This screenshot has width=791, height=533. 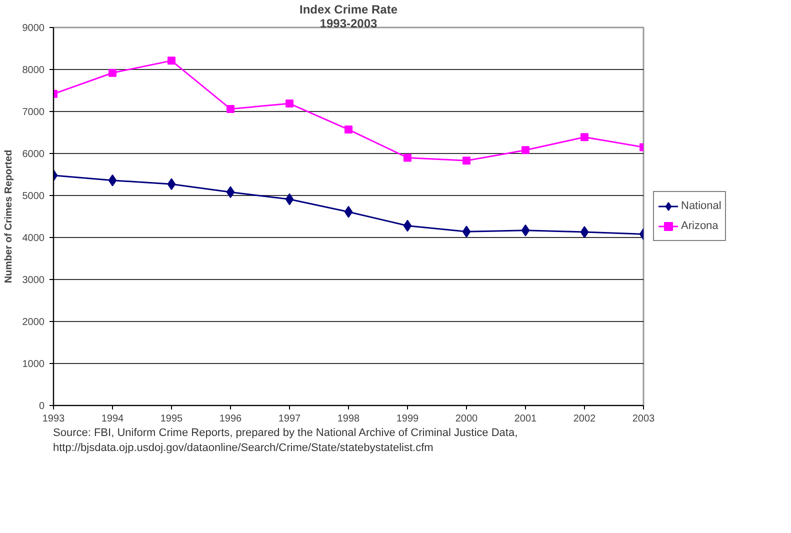 What do you see at coordinates (41, 406) in the screenshot?
I see `y-tick-label: 0` at bounding box center [41, 406].